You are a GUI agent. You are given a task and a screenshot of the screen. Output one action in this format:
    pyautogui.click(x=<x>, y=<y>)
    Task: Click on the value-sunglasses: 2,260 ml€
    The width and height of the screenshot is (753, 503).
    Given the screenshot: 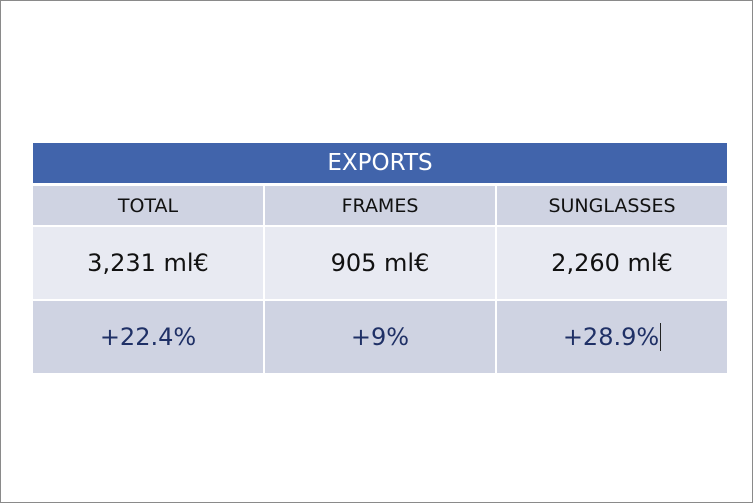 What is the action you would take?
    pyautogui.click(x=612, y=263)
    